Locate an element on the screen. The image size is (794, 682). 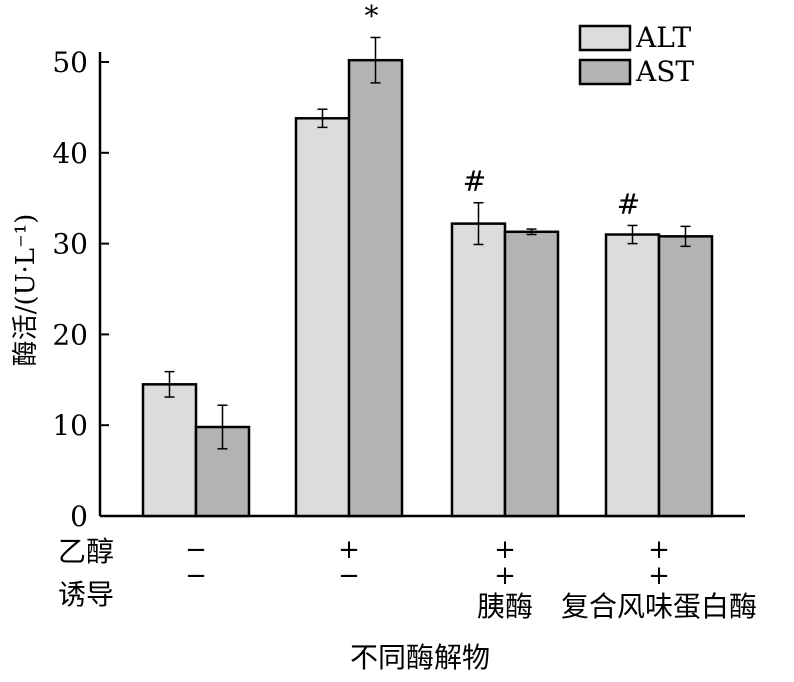
y-tick-label: 40 is located at coordinates (70, 153).